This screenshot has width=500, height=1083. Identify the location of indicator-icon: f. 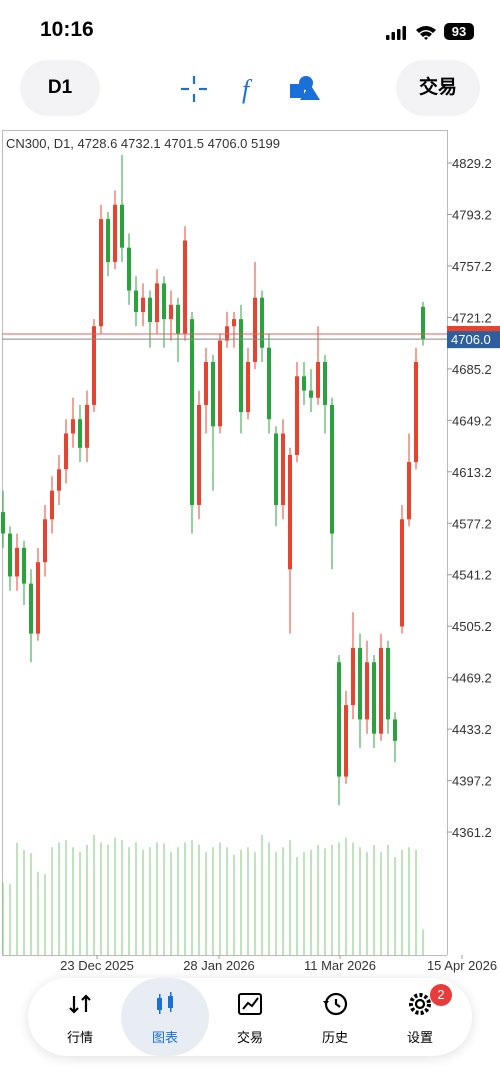
(247, 89).